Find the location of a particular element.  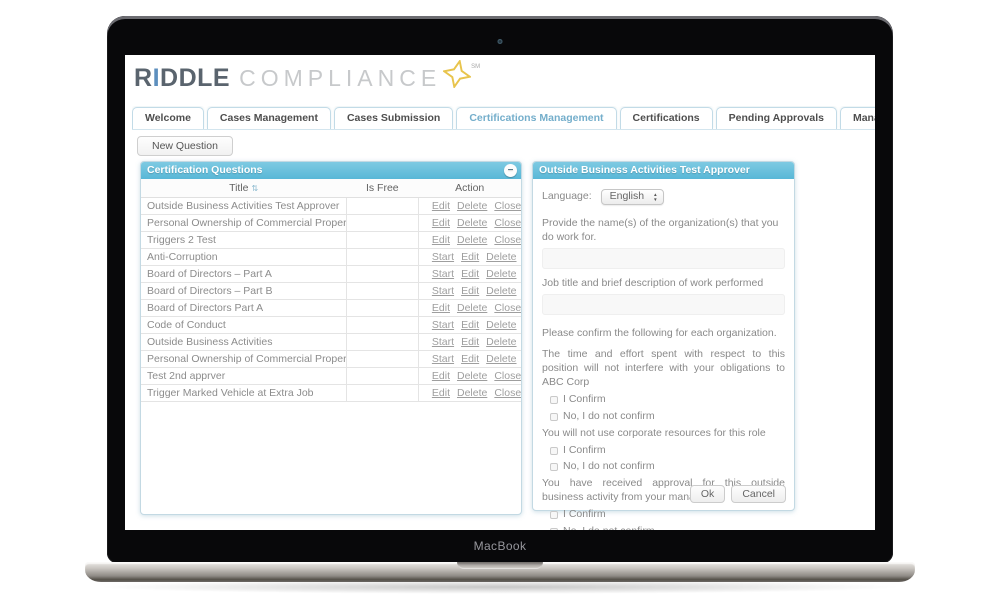

question-title: Code of Conduct is located at coordinates (244, 325).